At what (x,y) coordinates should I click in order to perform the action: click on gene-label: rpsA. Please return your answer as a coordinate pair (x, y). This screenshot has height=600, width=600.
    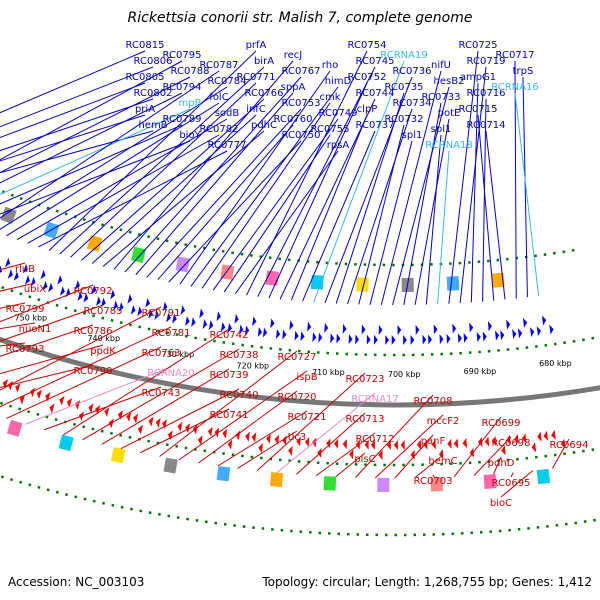
    Looking at the image, I should click on (338, 145).